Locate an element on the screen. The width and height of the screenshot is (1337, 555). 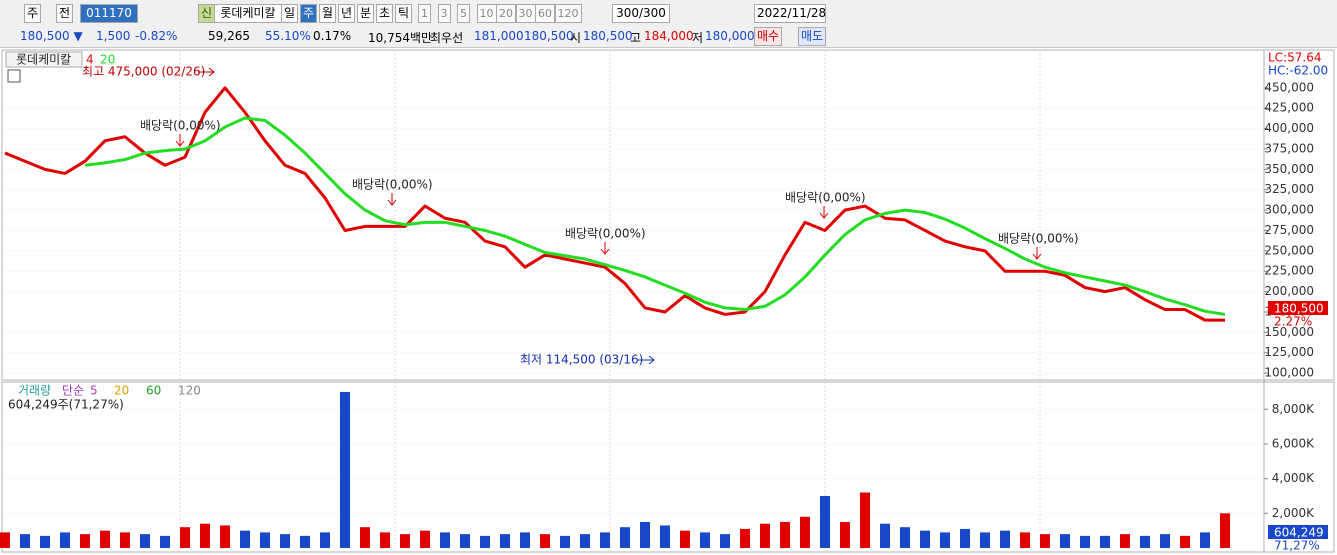
price: 180,500 ▼ is located at coordinates (51, 36).